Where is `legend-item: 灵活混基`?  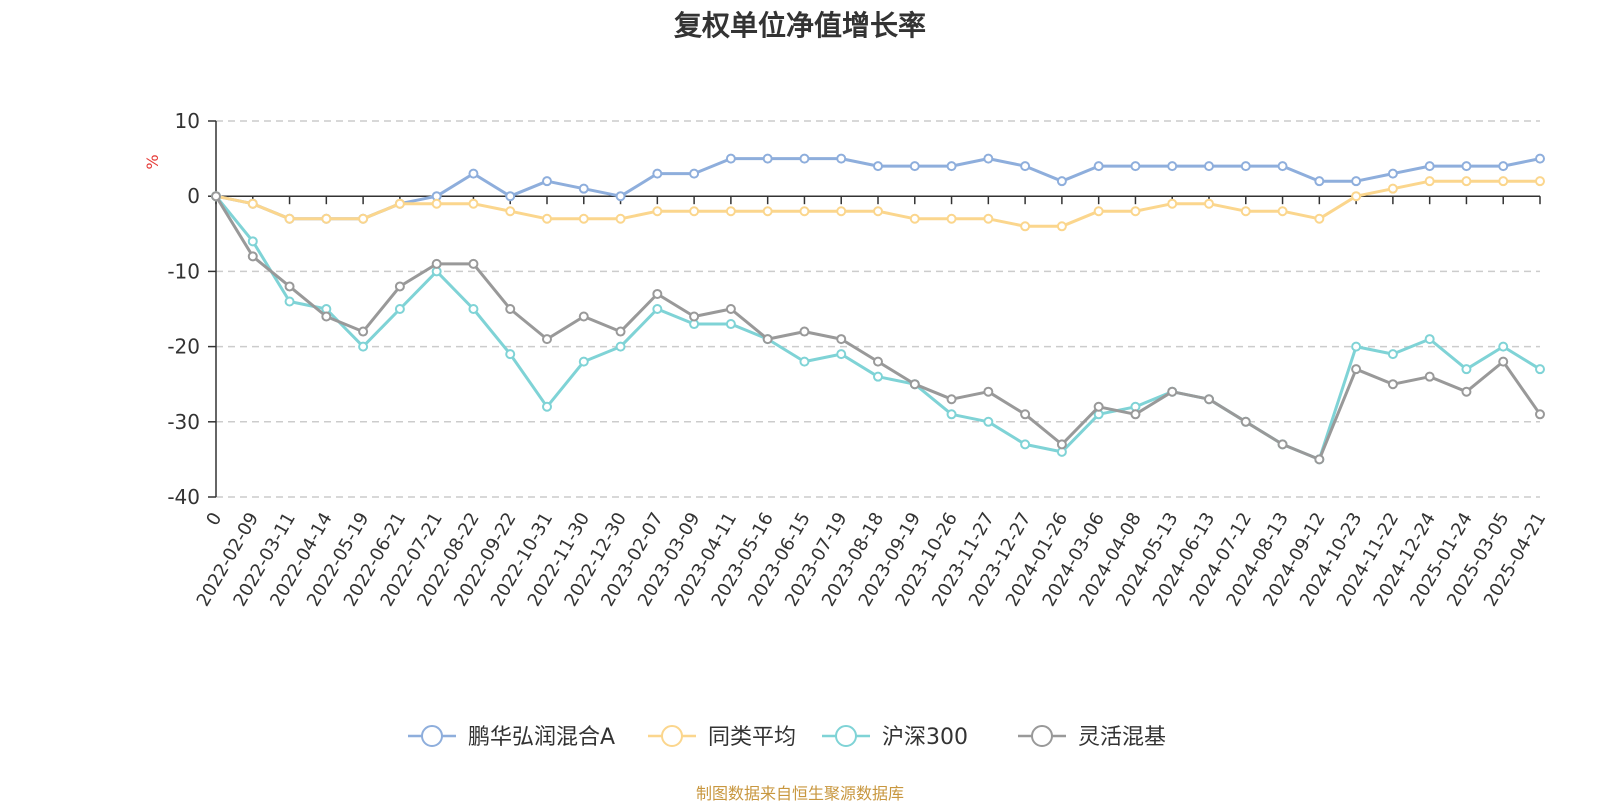 legend-item: 灵活混基 is located at coordinates (1092, 737).